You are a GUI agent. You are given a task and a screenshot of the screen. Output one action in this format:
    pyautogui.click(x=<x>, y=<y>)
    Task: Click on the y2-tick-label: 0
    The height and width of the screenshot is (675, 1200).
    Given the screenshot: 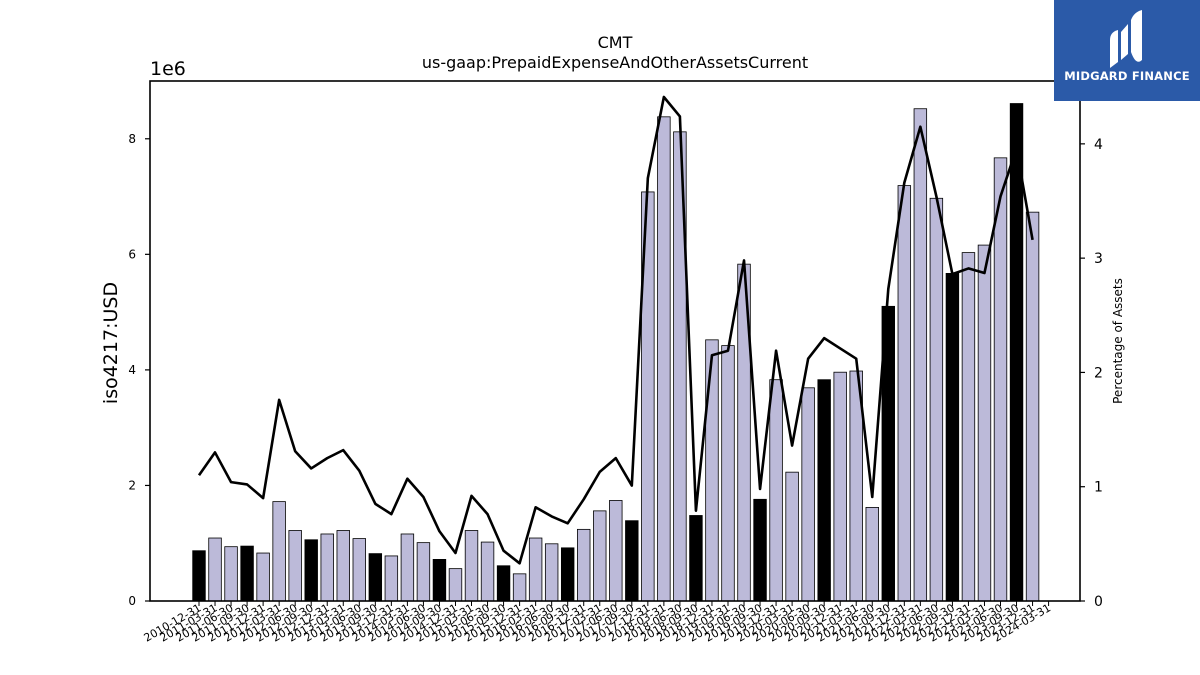 What is the action you would take?
    pyautogui.click(x=1098, y=602)
    